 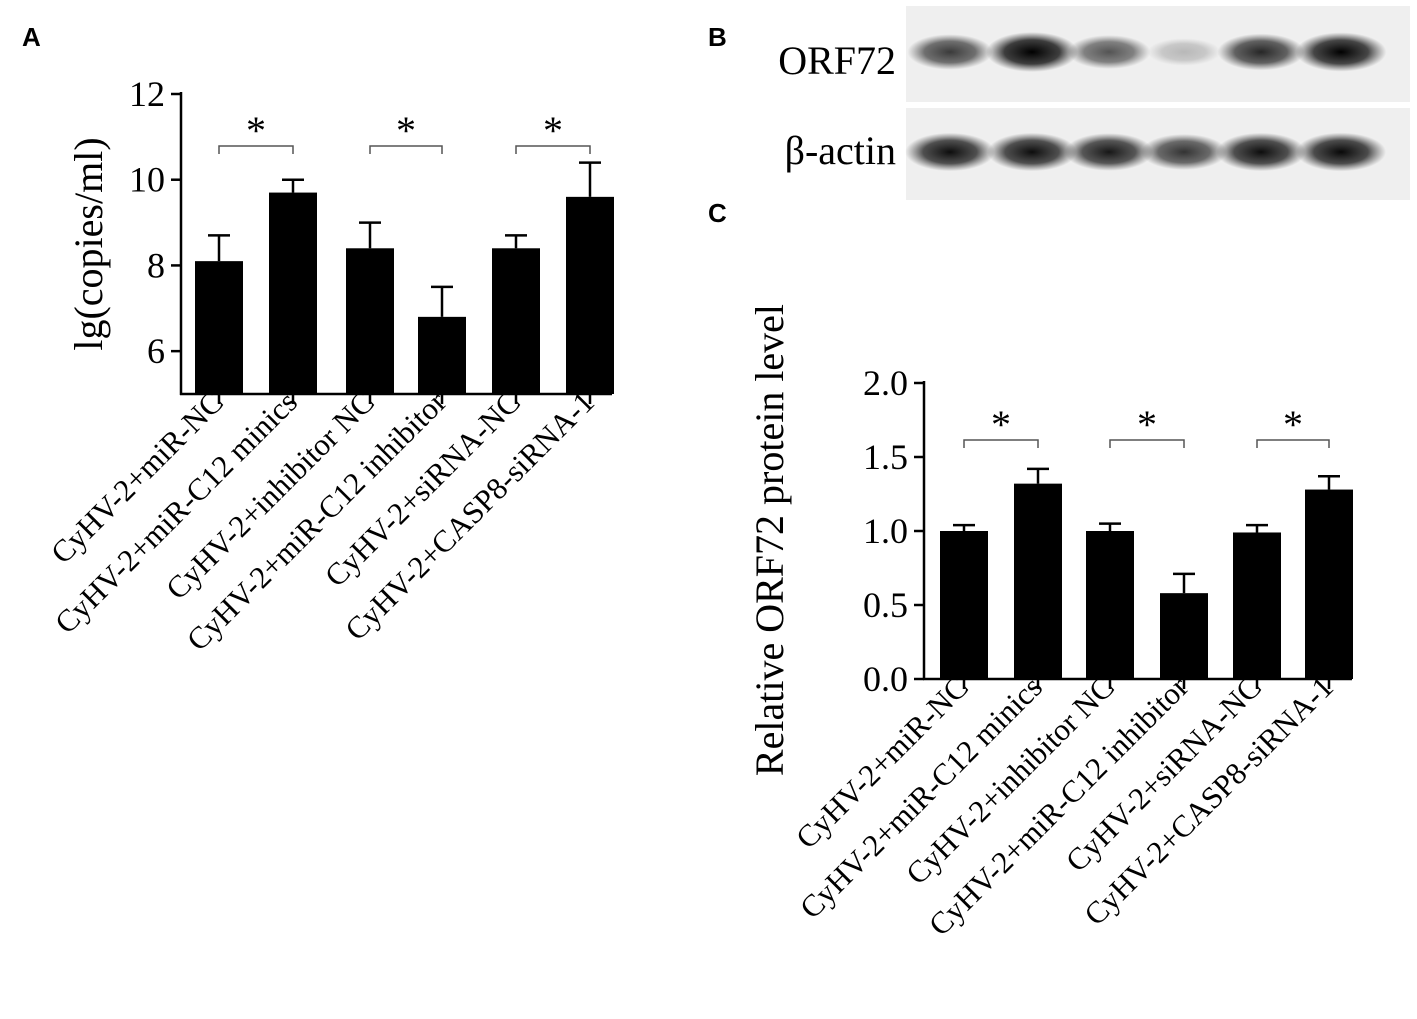 What do you see at coordinates (717, 37) in the screenshot?
I see `panel-letter-b: B` at bounding box center [717, 37].